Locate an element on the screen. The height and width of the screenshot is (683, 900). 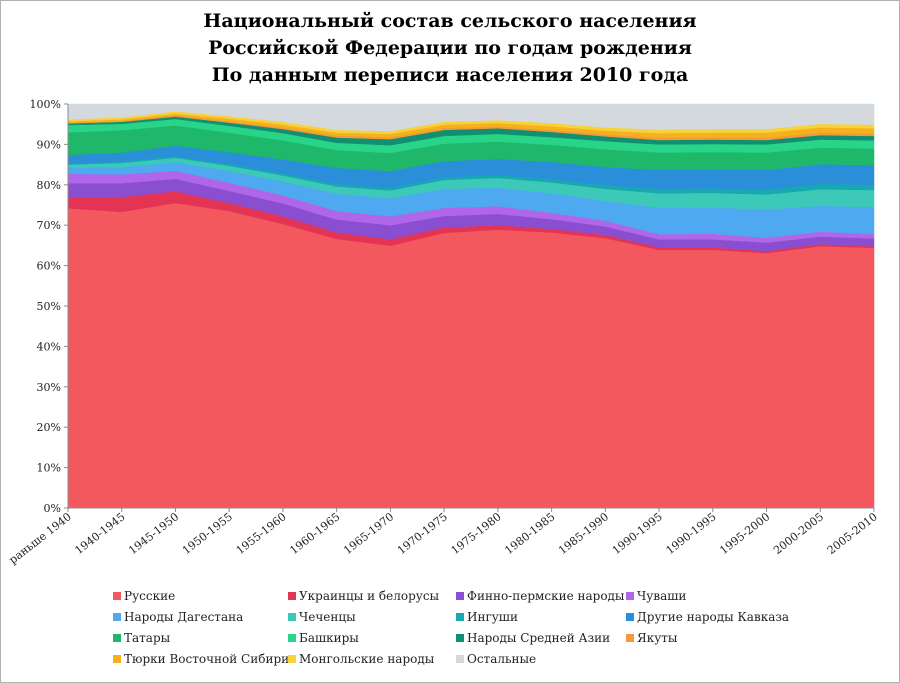
legend-label: Татары is located at coordinates (147, 638).